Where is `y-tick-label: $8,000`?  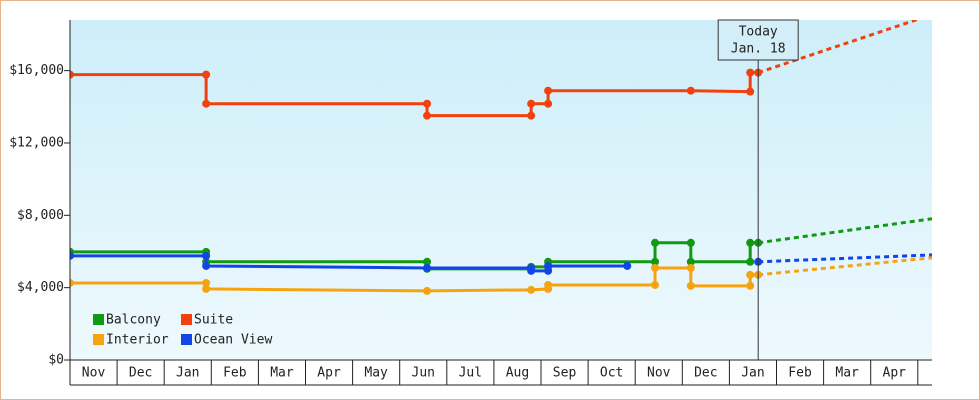 y-tick-label: $8,000 is located at coordinates (40, 215).